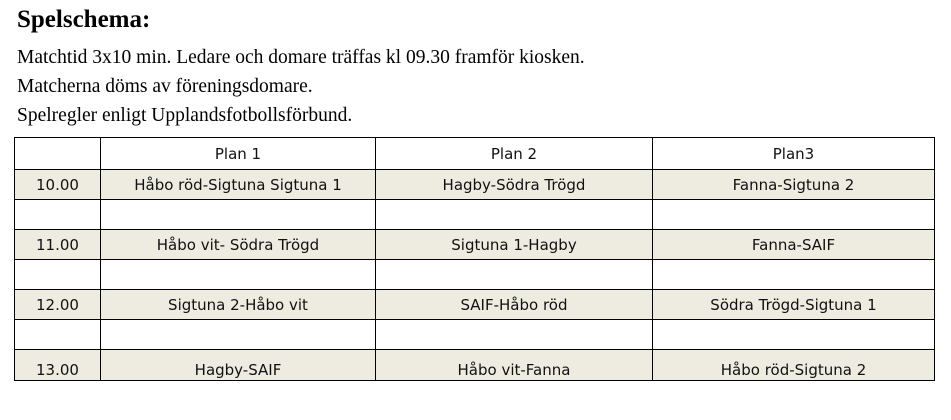 The image size is (951, 420). I want to click on match-cell: Håbo vit- Södra Trögd, so click(238, 244).